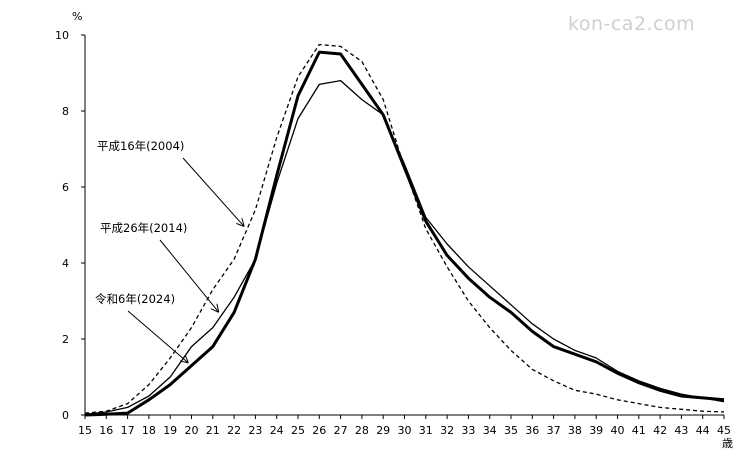 This screenshot has height=450, width=750. Describe the element at coordinates (383, 430) in the screenshot. I see `x-tick-label: 29` at that location.